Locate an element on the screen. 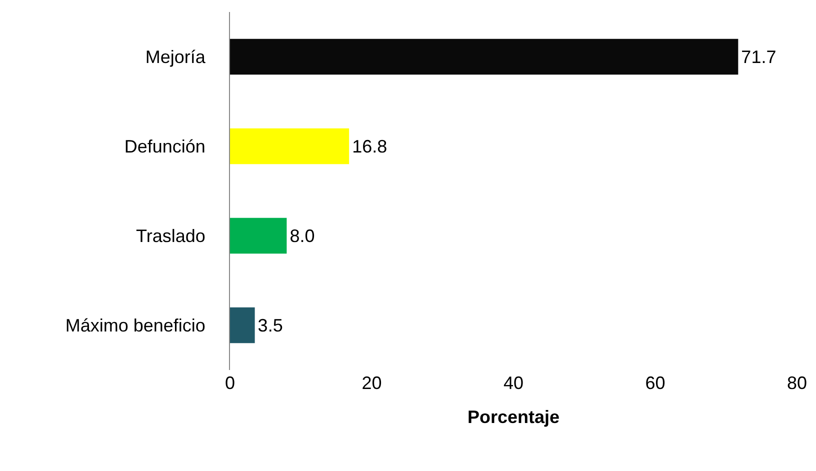 The height and width of the screenshot is (471, 816). x-tick-label: 20 is located at coordinates (372, 383).